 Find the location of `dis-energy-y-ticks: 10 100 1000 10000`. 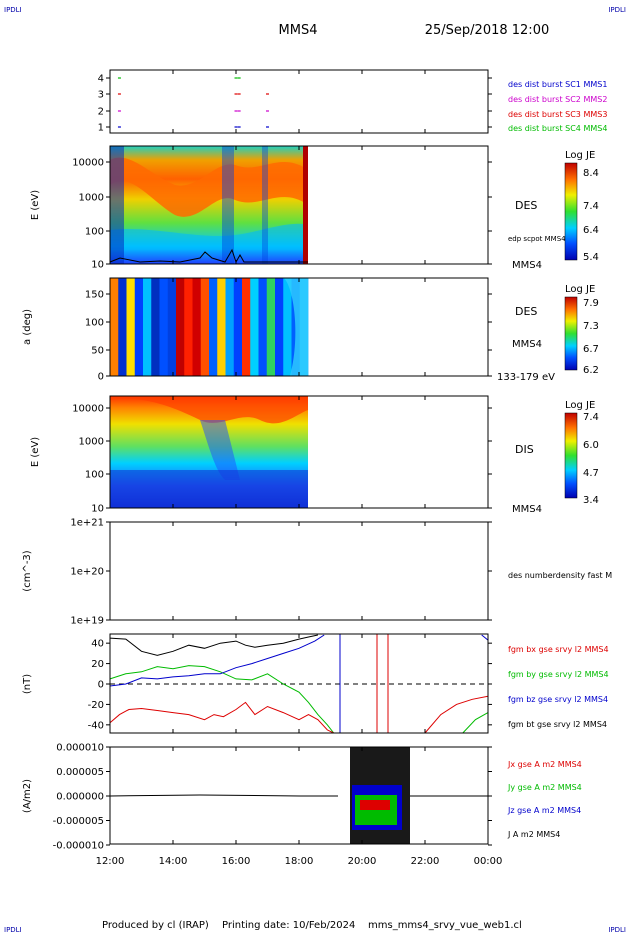

dis-energy-y-ticks: 10 100 1000 10000 is located at coordinates (282, 459).